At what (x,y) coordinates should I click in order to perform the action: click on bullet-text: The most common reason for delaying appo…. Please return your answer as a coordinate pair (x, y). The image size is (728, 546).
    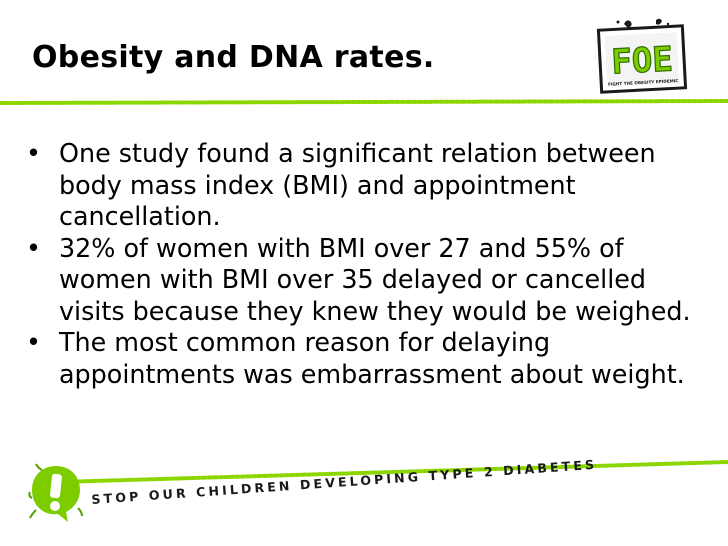
    Looking at the image, I should click on (372, 358).